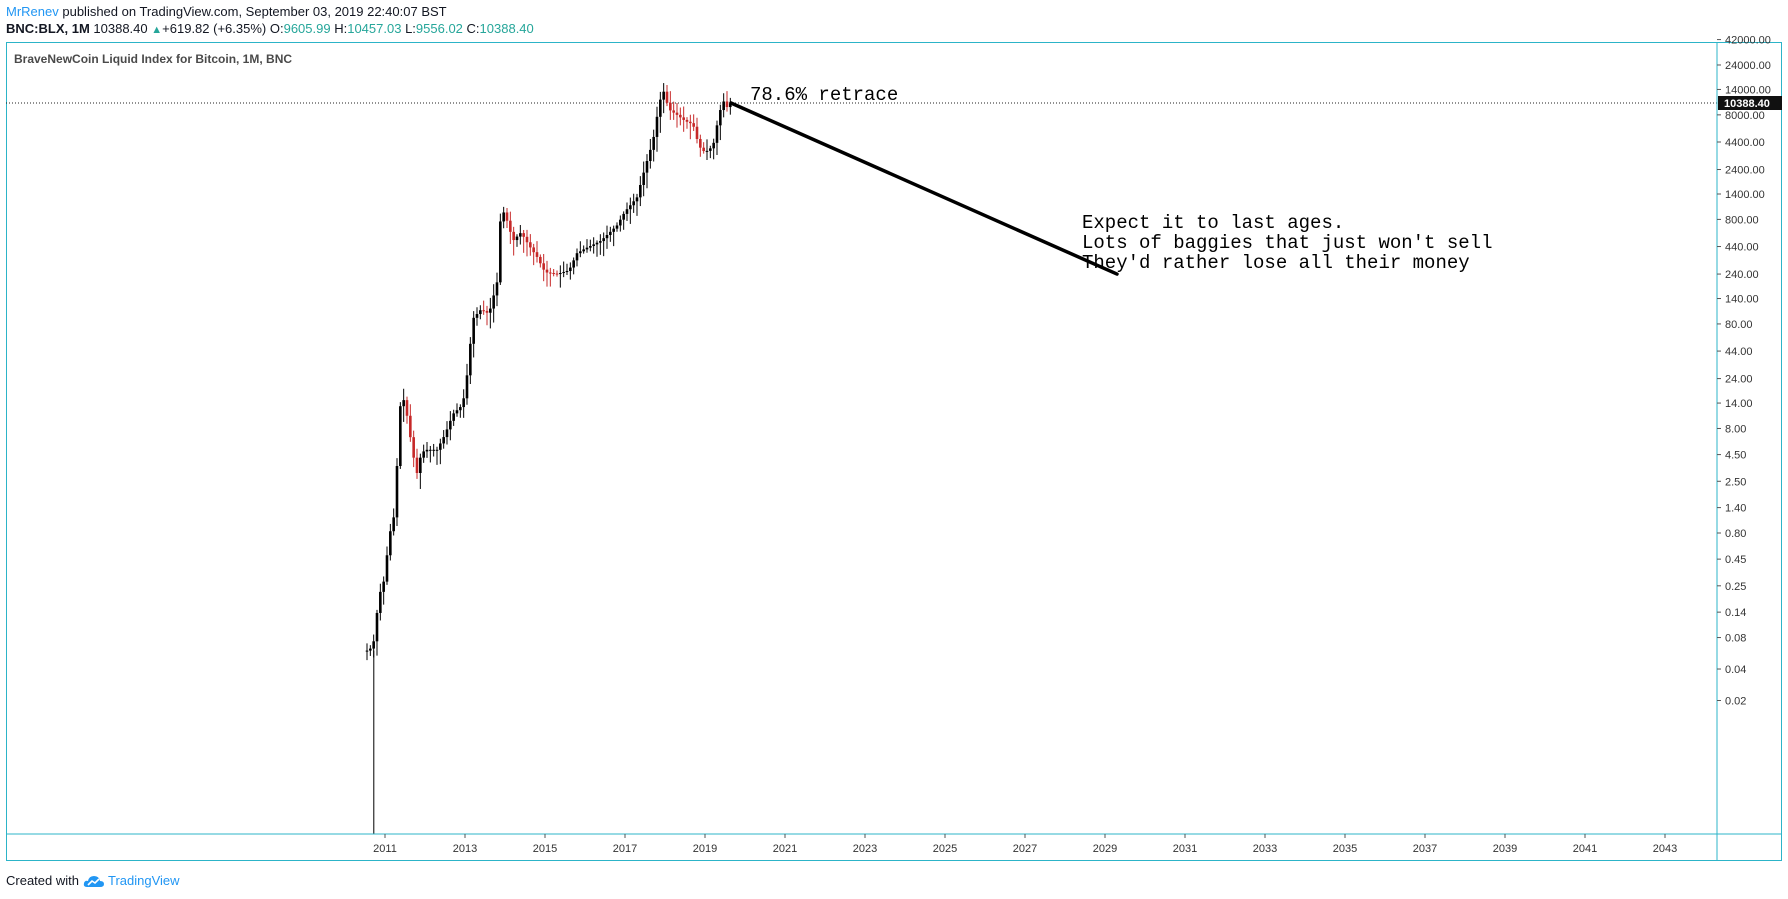  Describe the element at coordinates (1745, 195) in the screenshot. I see `y-tick-label: 1400.00` at that location.